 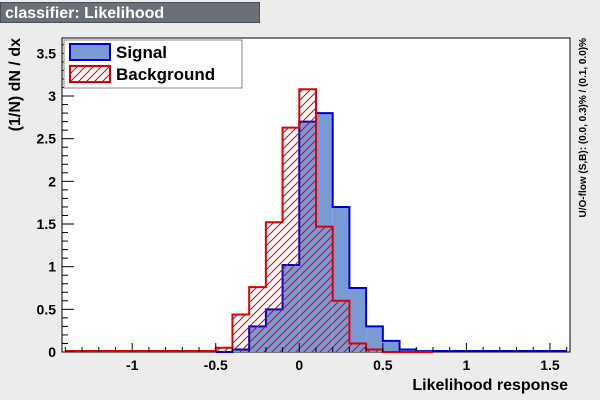 What do you see at coordinates (47, 224) in the screenshot?
I see `y-tick-label: 1.5` at bounding box center [47, 224].